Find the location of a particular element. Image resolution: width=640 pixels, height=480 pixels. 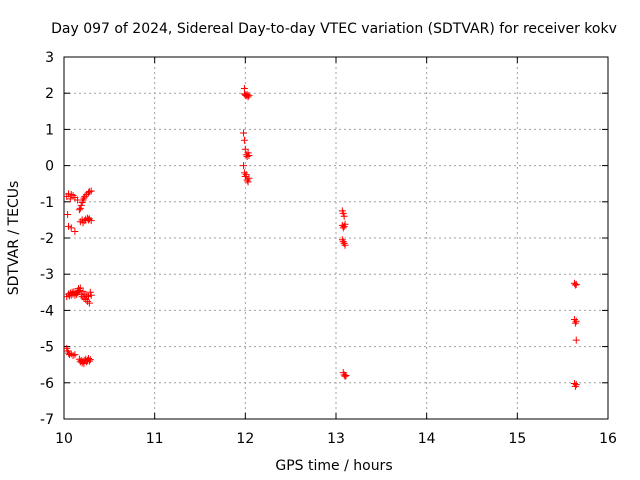

y-tick-label: -1 is located at coordinates (47, 203).